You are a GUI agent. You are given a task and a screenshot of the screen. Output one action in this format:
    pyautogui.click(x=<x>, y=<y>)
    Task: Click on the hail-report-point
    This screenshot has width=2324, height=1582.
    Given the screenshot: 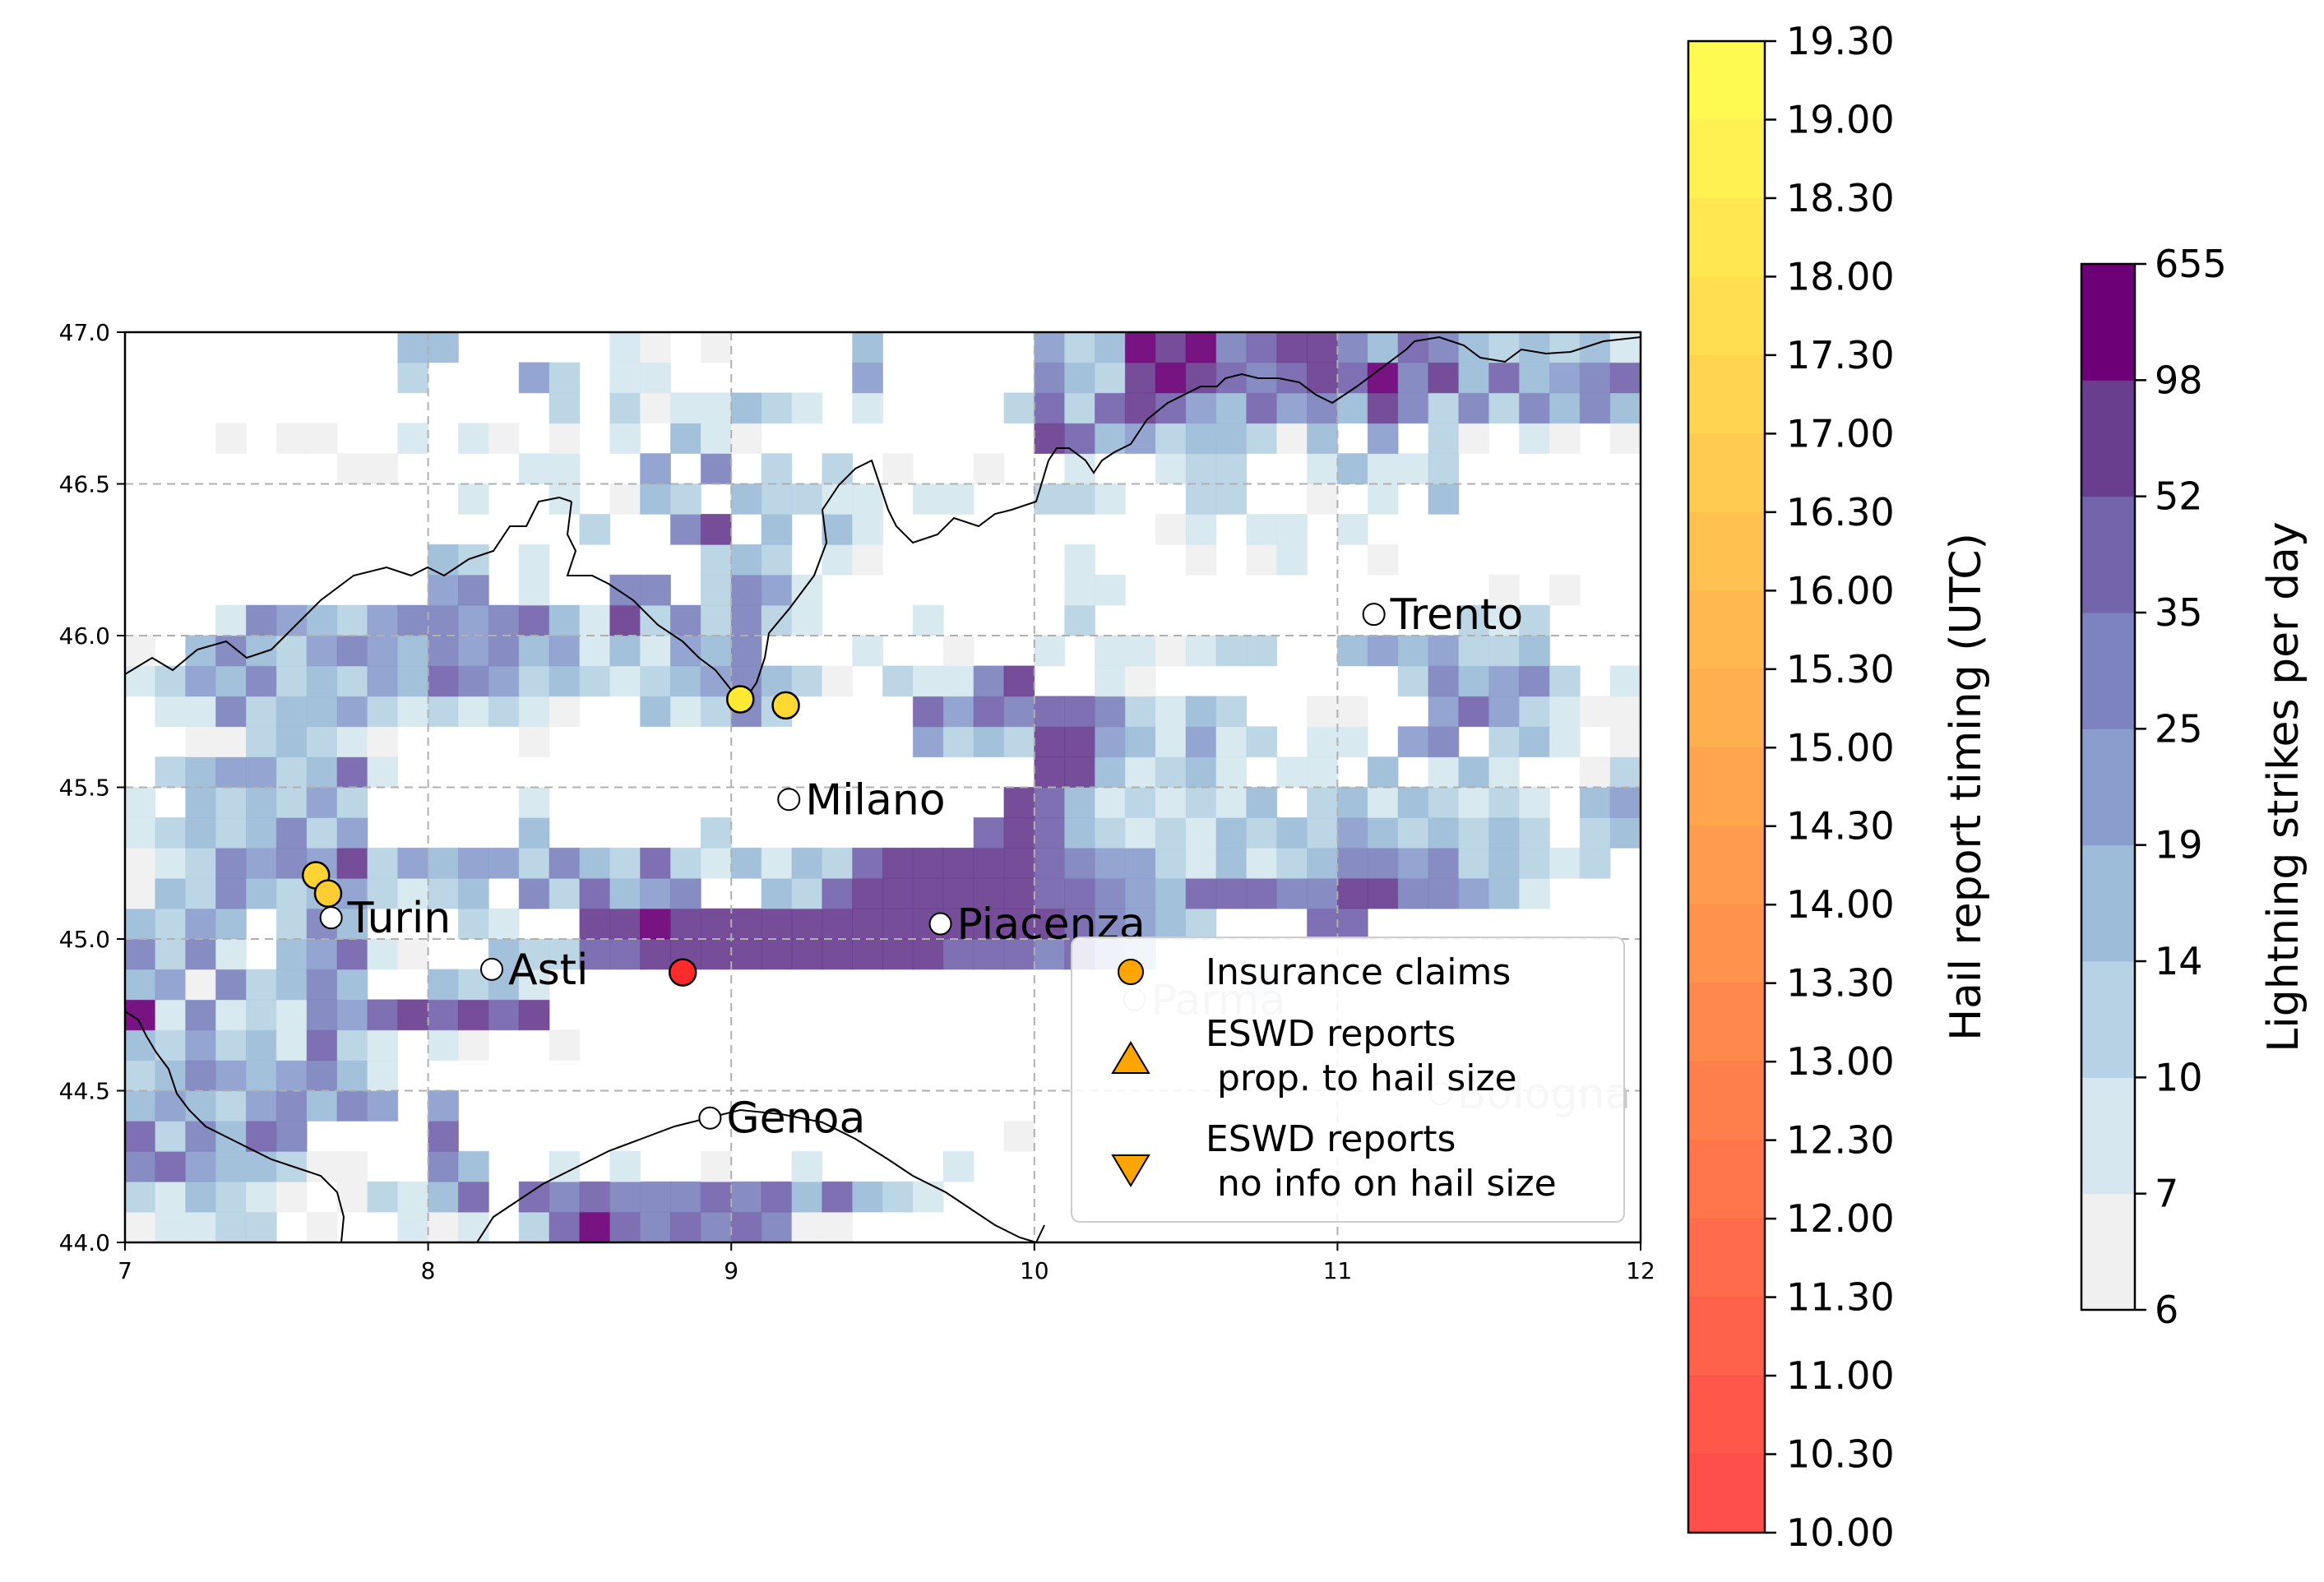 What is the action you would take?
    pyautogui.click(x=740, y=699)
    